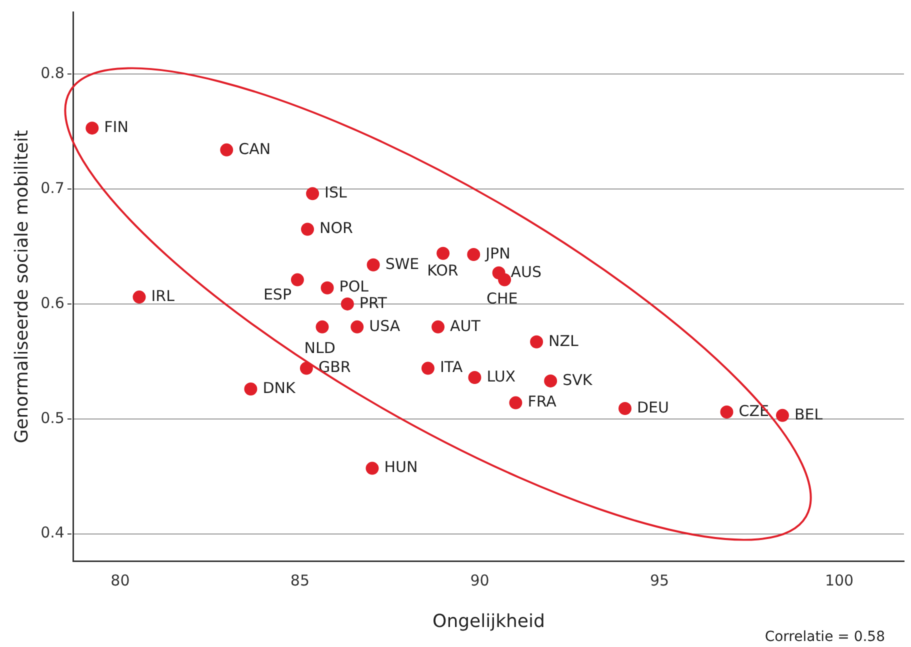 The height and width of the screenshot is (647, 911). I want to click on annotation: NOR, so click(336, 228).